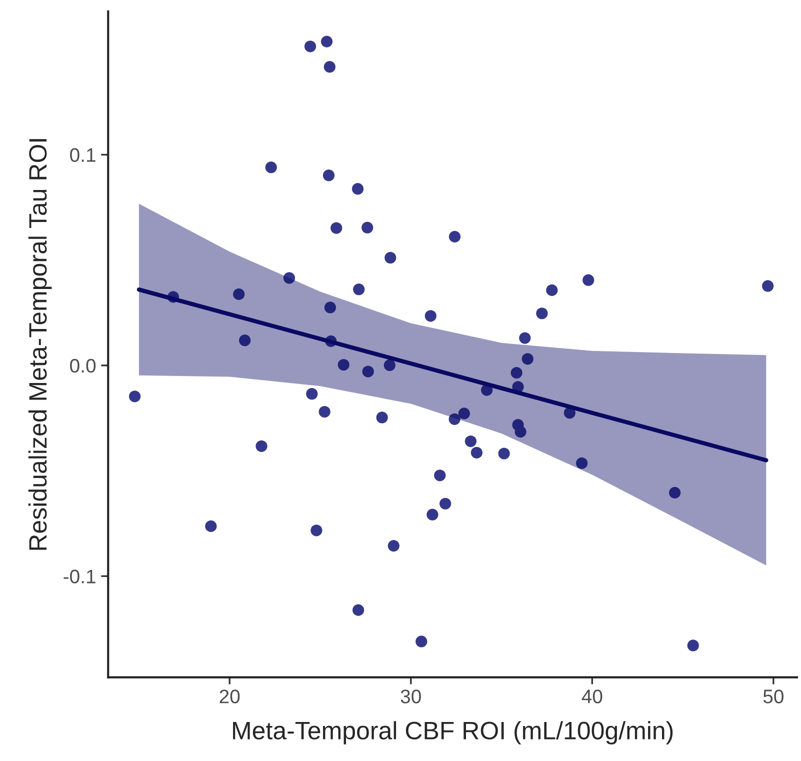 This screenshot has height=761, width=801. I want to click on y-tick-label: -0.1, so click(80, 577).